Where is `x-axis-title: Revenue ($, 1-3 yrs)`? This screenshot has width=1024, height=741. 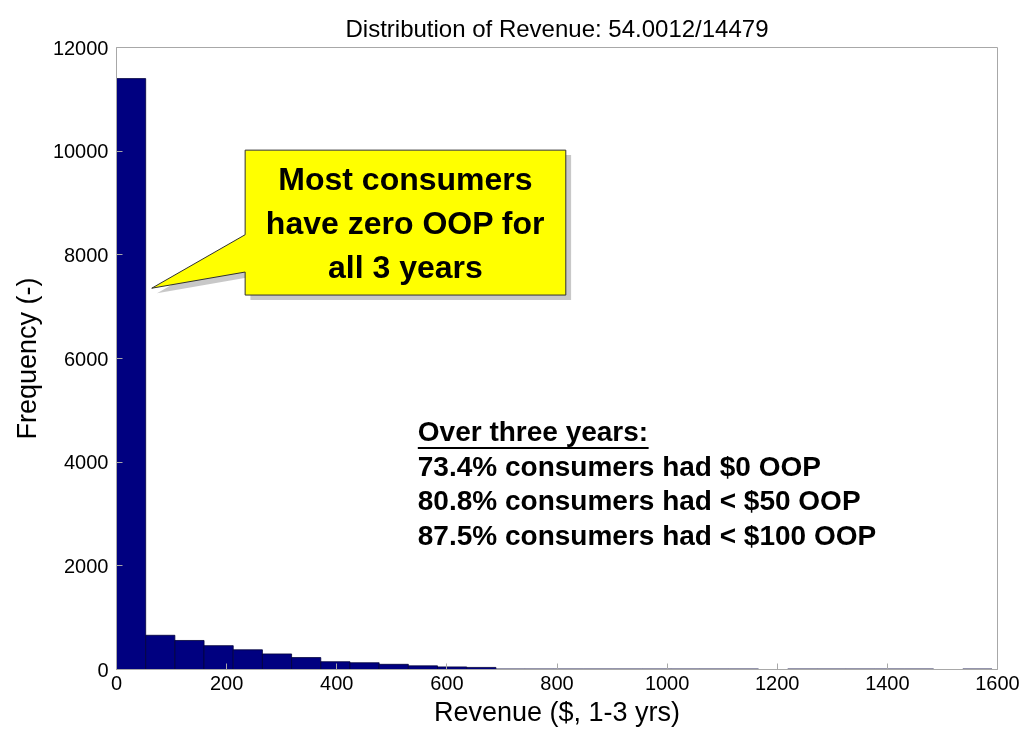 x-axis-title: Revenue ($, 1-3 yrs) is located at coordinates (557, 711).